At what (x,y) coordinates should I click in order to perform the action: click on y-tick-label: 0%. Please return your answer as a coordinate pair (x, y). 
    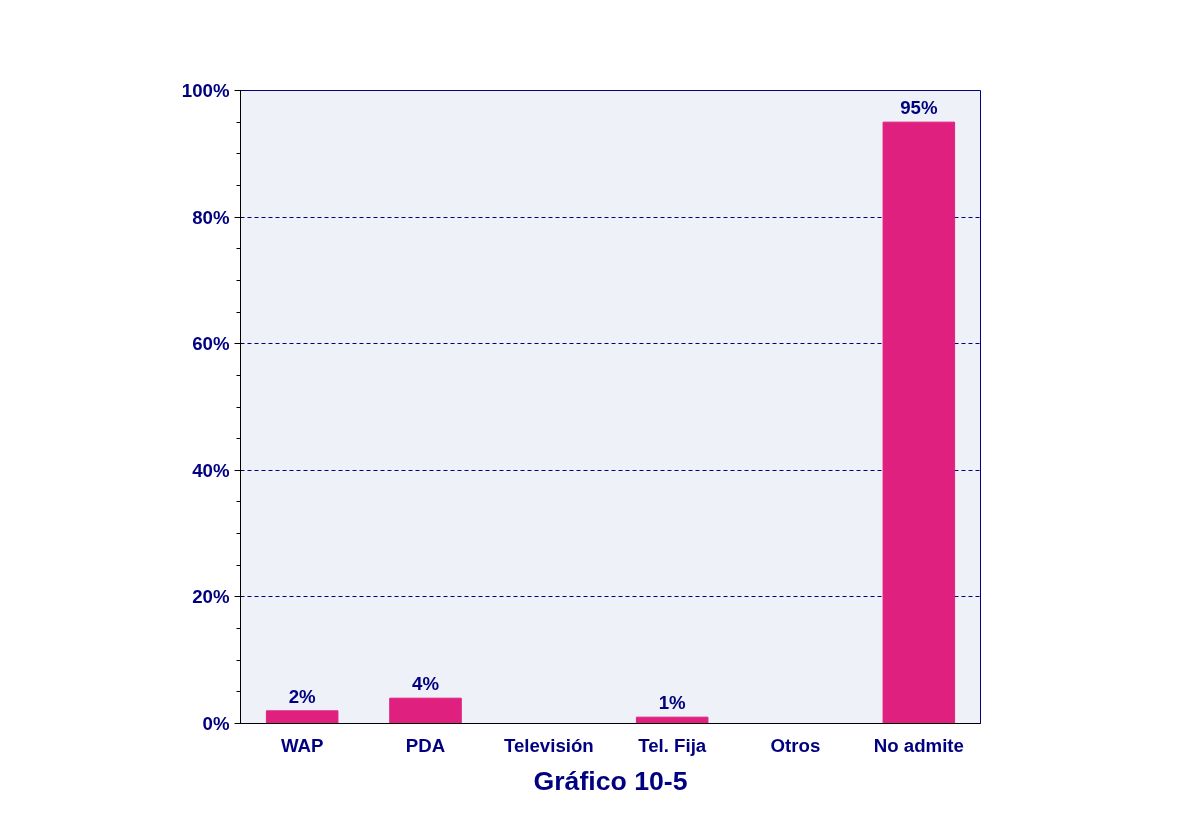
    Looking at the image, I should click on (216, 723).